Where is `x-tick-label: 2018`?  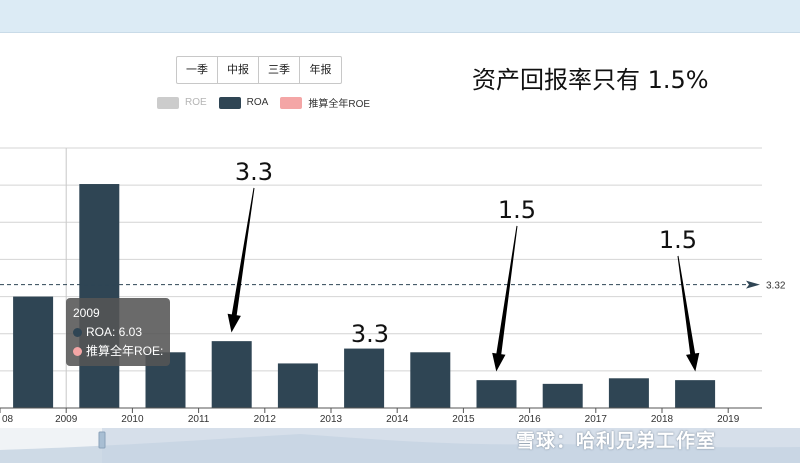
x-tick-label: 2018 is located at coordinates (662, 419).